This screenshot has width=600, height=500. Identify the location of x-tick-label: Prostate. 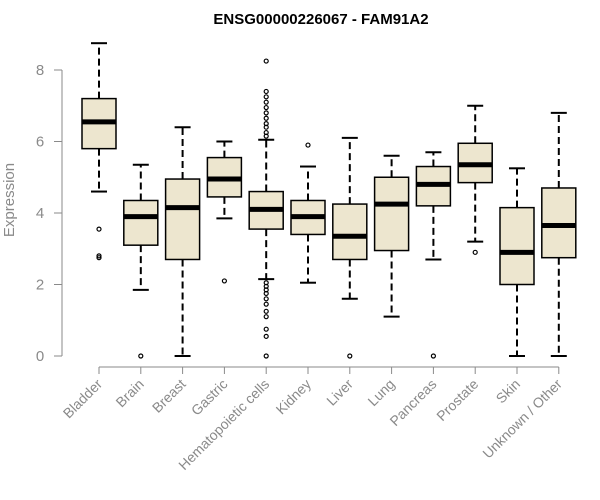
(457, 400).